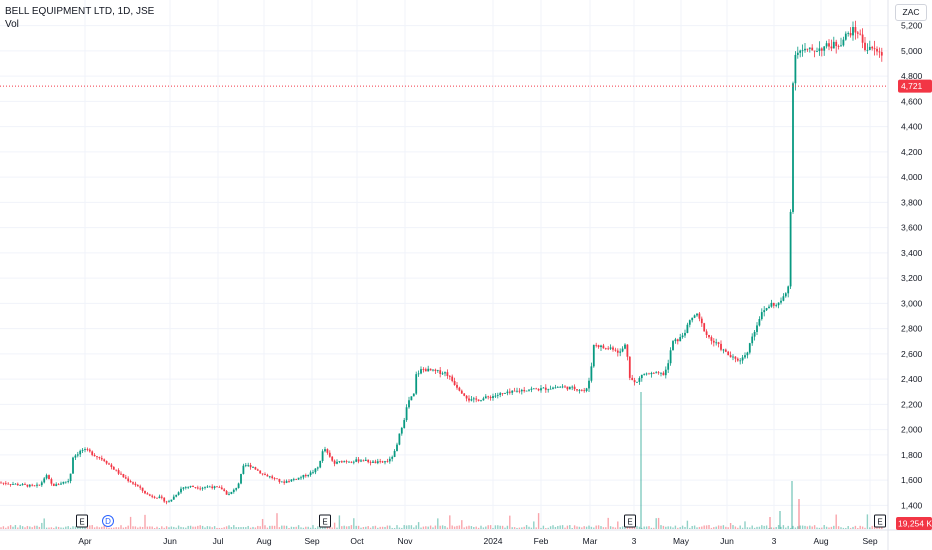 This screenshot has height=550, width=932. I want to click on price-tick-label: 2,800, so click(912, 329).